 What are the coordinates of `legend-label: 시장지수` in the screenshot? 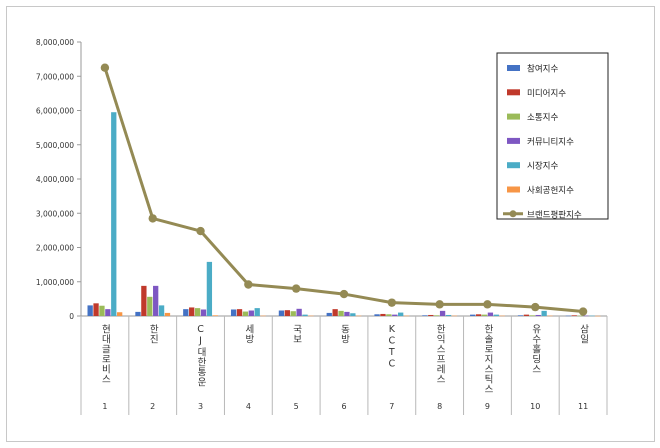 It's located at (542, 166).